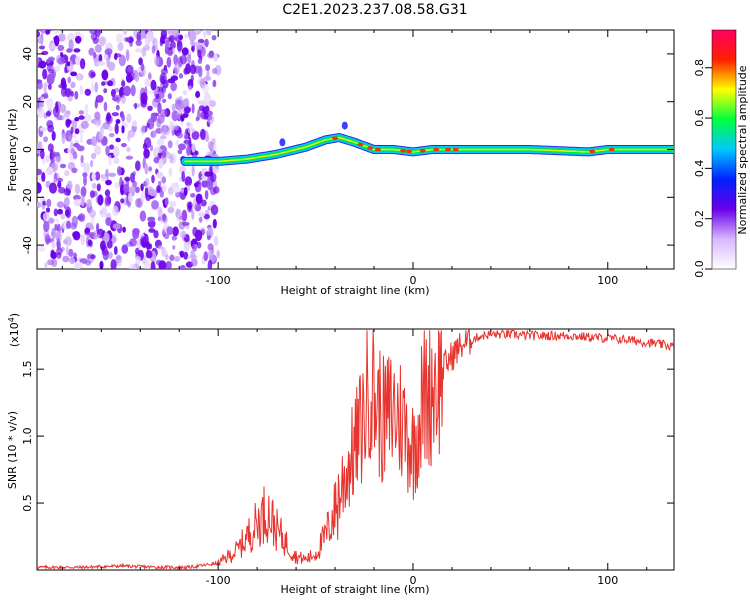  What do you see at coordinates (724, 149) in the screenshot?
I see `colorbar-gradient` at bounding box center [724, 149].